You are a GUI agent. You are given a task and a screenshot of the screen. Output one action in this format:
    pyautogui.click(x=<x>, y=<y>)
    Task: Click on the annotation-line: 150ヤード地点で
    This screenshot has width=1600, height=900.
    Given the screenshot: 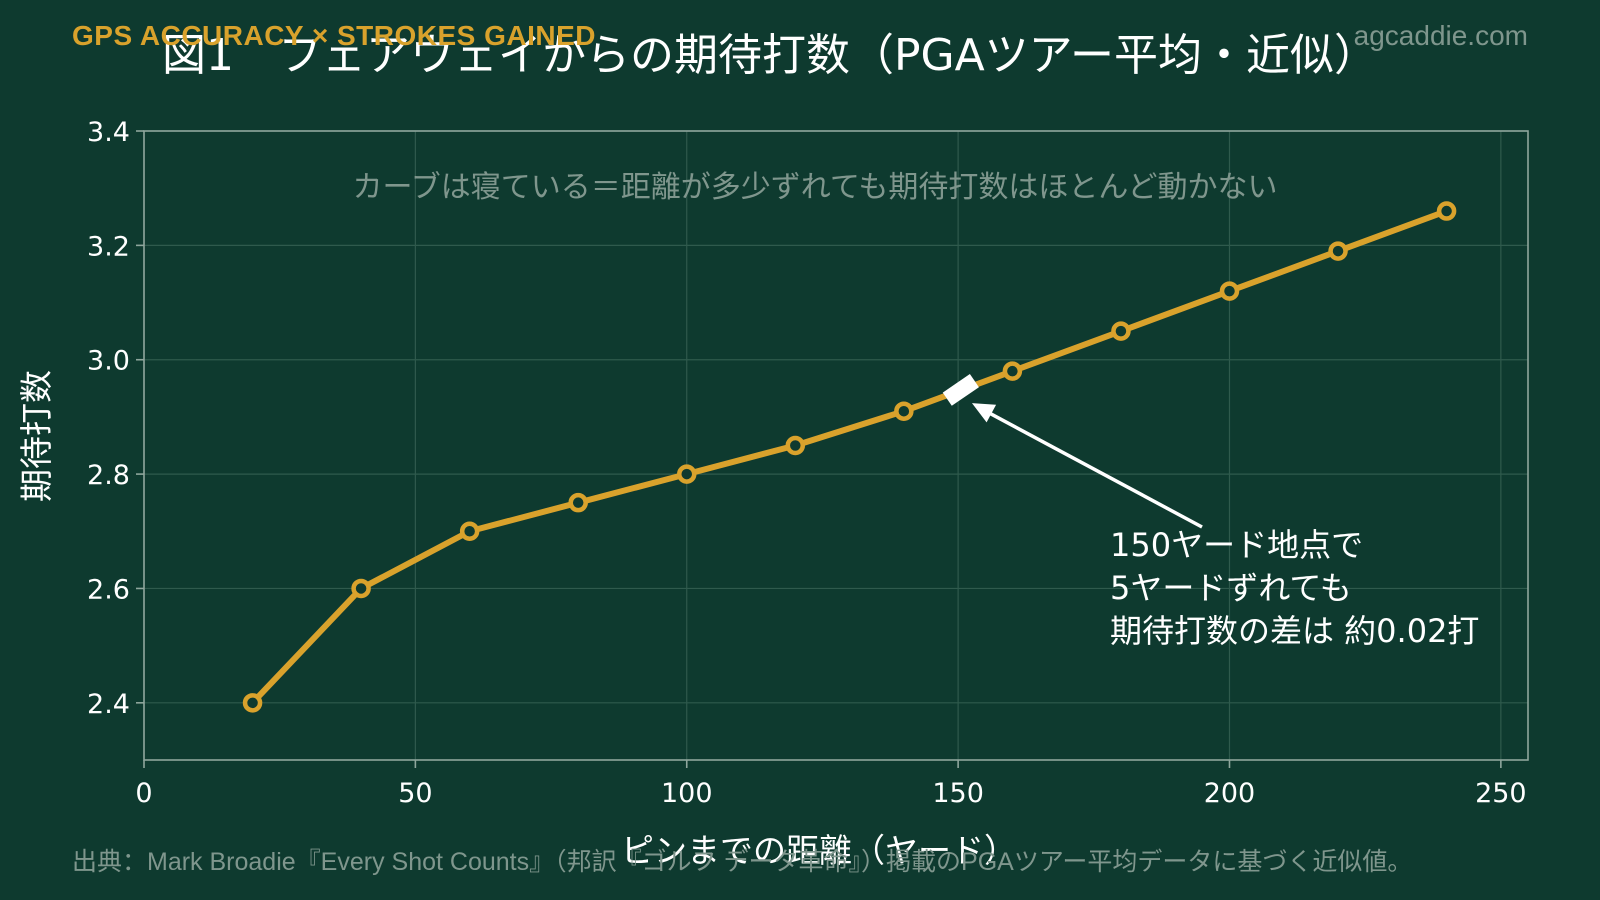 What is the action you would take?
    pyautogui.click(x=1236, y=545)
    